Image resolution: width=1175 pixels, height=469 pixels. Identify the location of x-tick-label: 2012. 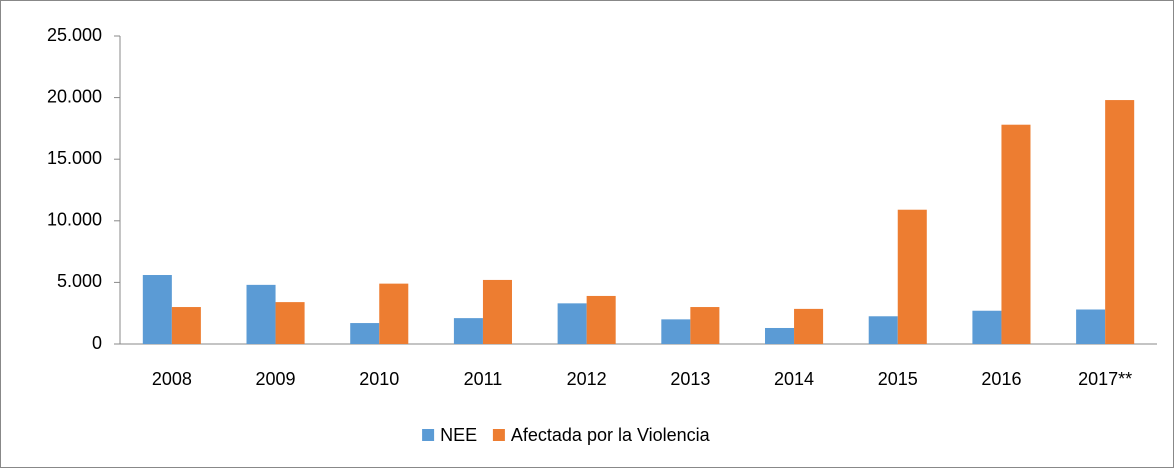
(587, 379).